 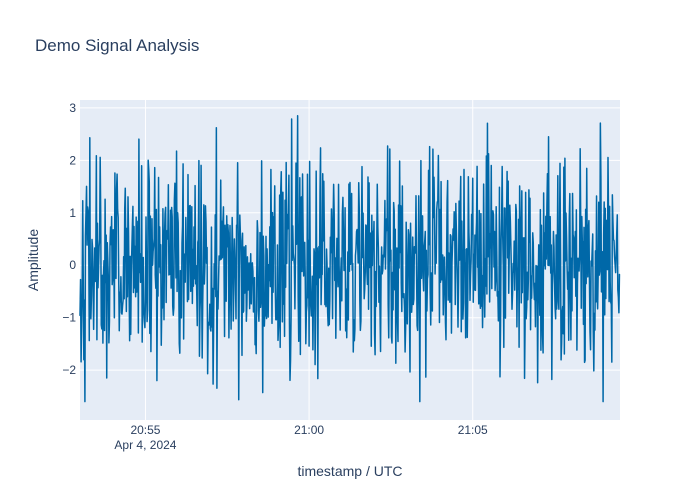 What do you see at coordinates (69, 239) in the screenshot?
I see `y-axis-ticks: 3 2 1 0 −1 −2` at bounding box center [69, 239].